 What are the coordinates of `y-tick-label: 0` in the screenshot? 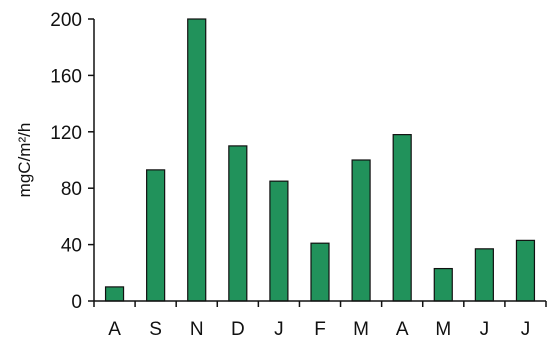 It's located at (76, 302).